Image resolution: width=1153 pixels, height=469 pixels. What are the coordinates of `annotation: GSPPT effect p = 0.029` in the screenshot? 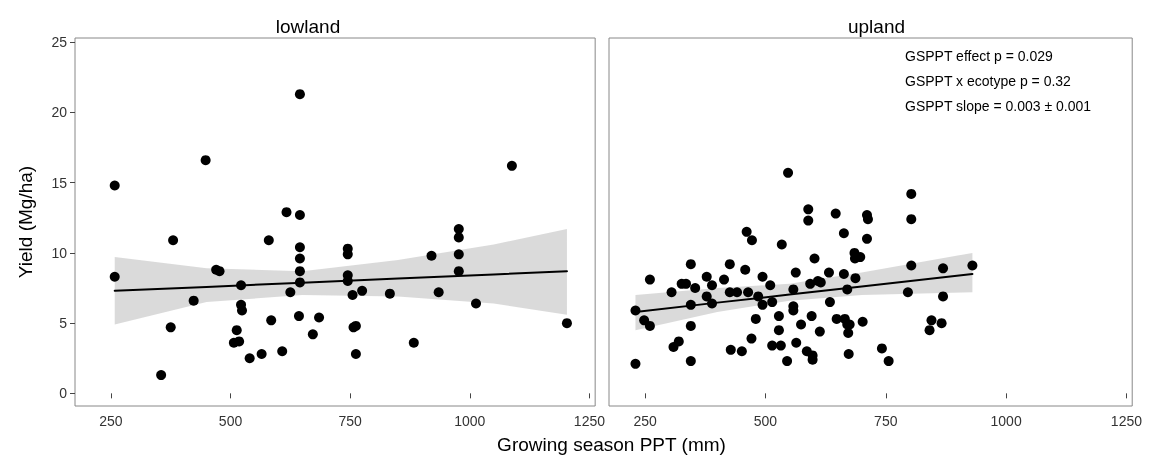 It's located at (979, 56).